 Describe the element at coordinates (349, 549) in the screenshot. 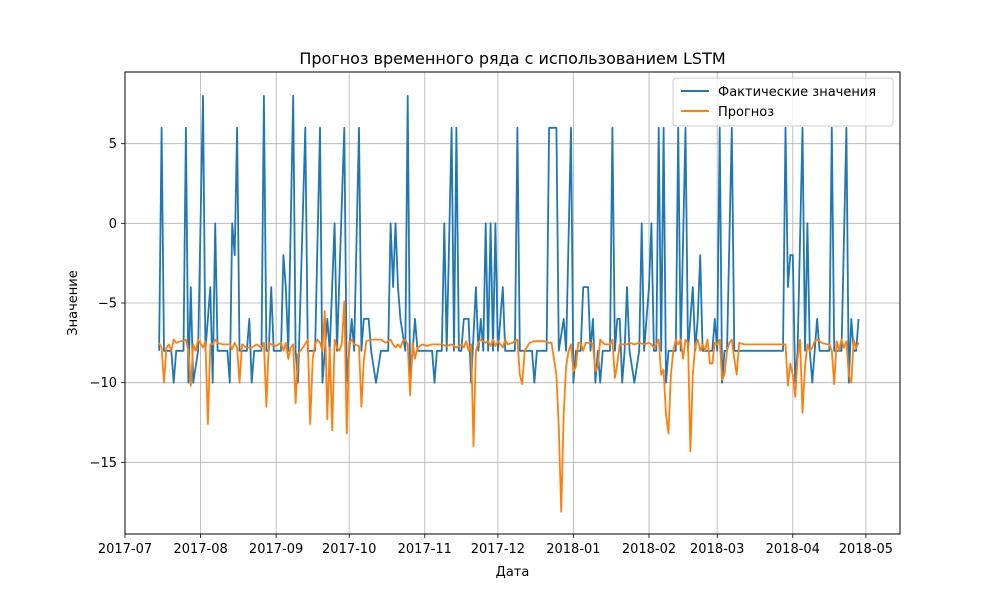

I see `x-tick-label: 2017-10` at that location.